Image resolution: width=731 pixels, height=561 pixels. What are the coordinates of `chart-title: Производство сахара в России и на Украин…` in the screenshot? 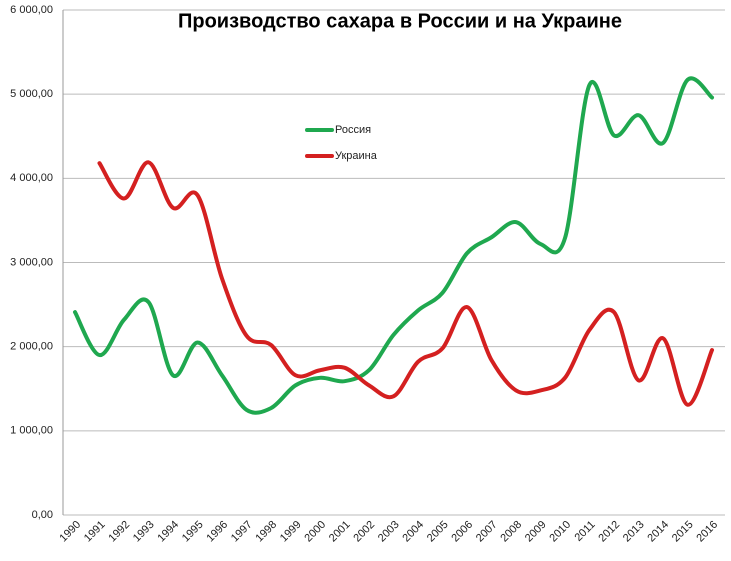 It's located at (400, 21).